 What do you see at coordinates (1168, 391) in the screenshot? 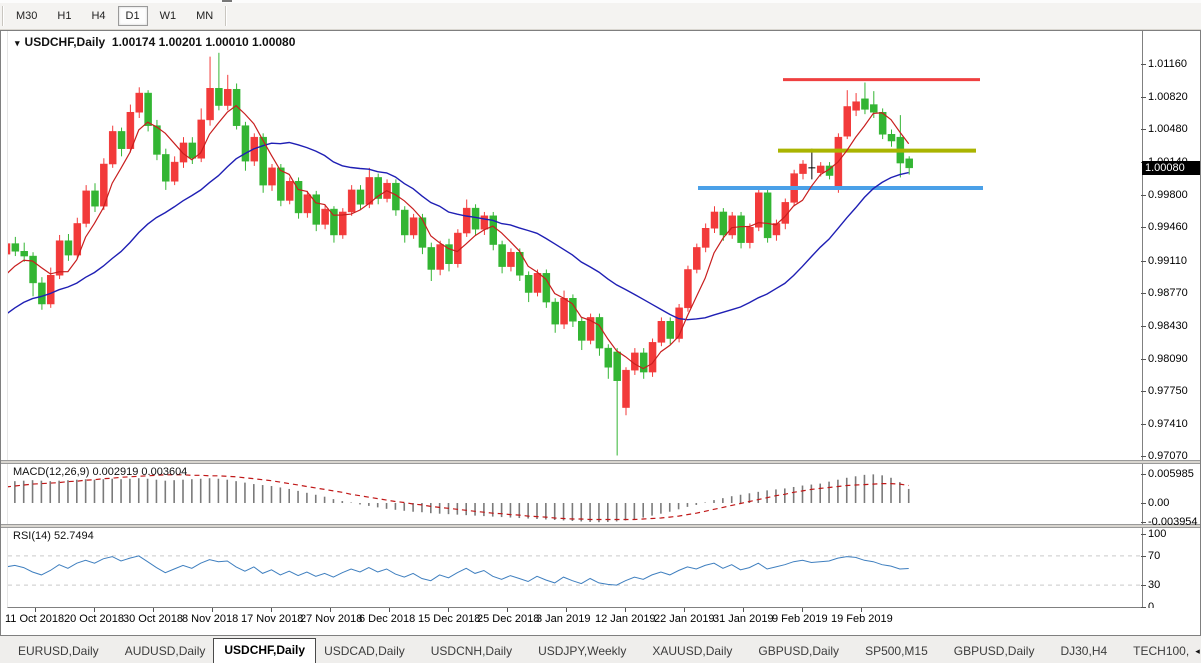
I see `price-axis-label: 0.97750` at bounding box center [1168, 391].